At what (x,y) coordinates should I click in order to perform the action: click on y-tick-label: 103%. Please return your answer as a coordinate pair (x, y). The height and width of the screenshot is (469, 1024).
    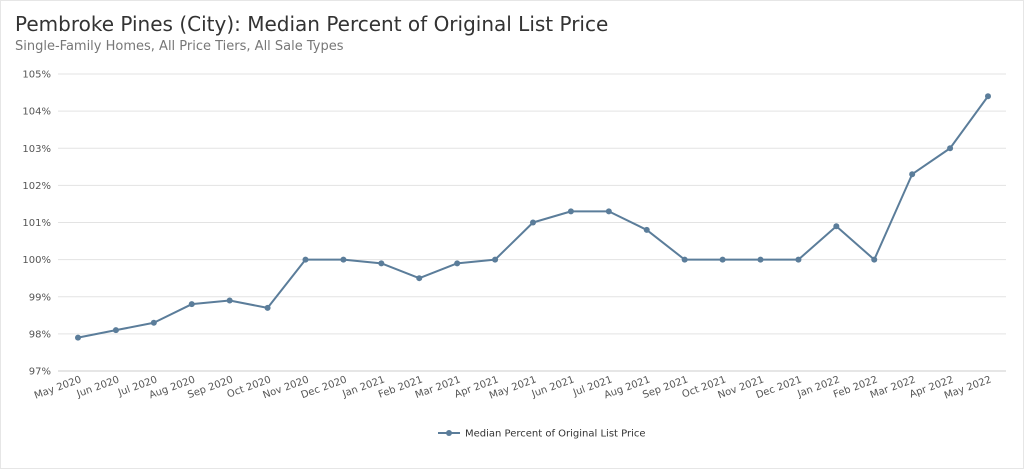
    Looking at the image, I should click on (36, 149).